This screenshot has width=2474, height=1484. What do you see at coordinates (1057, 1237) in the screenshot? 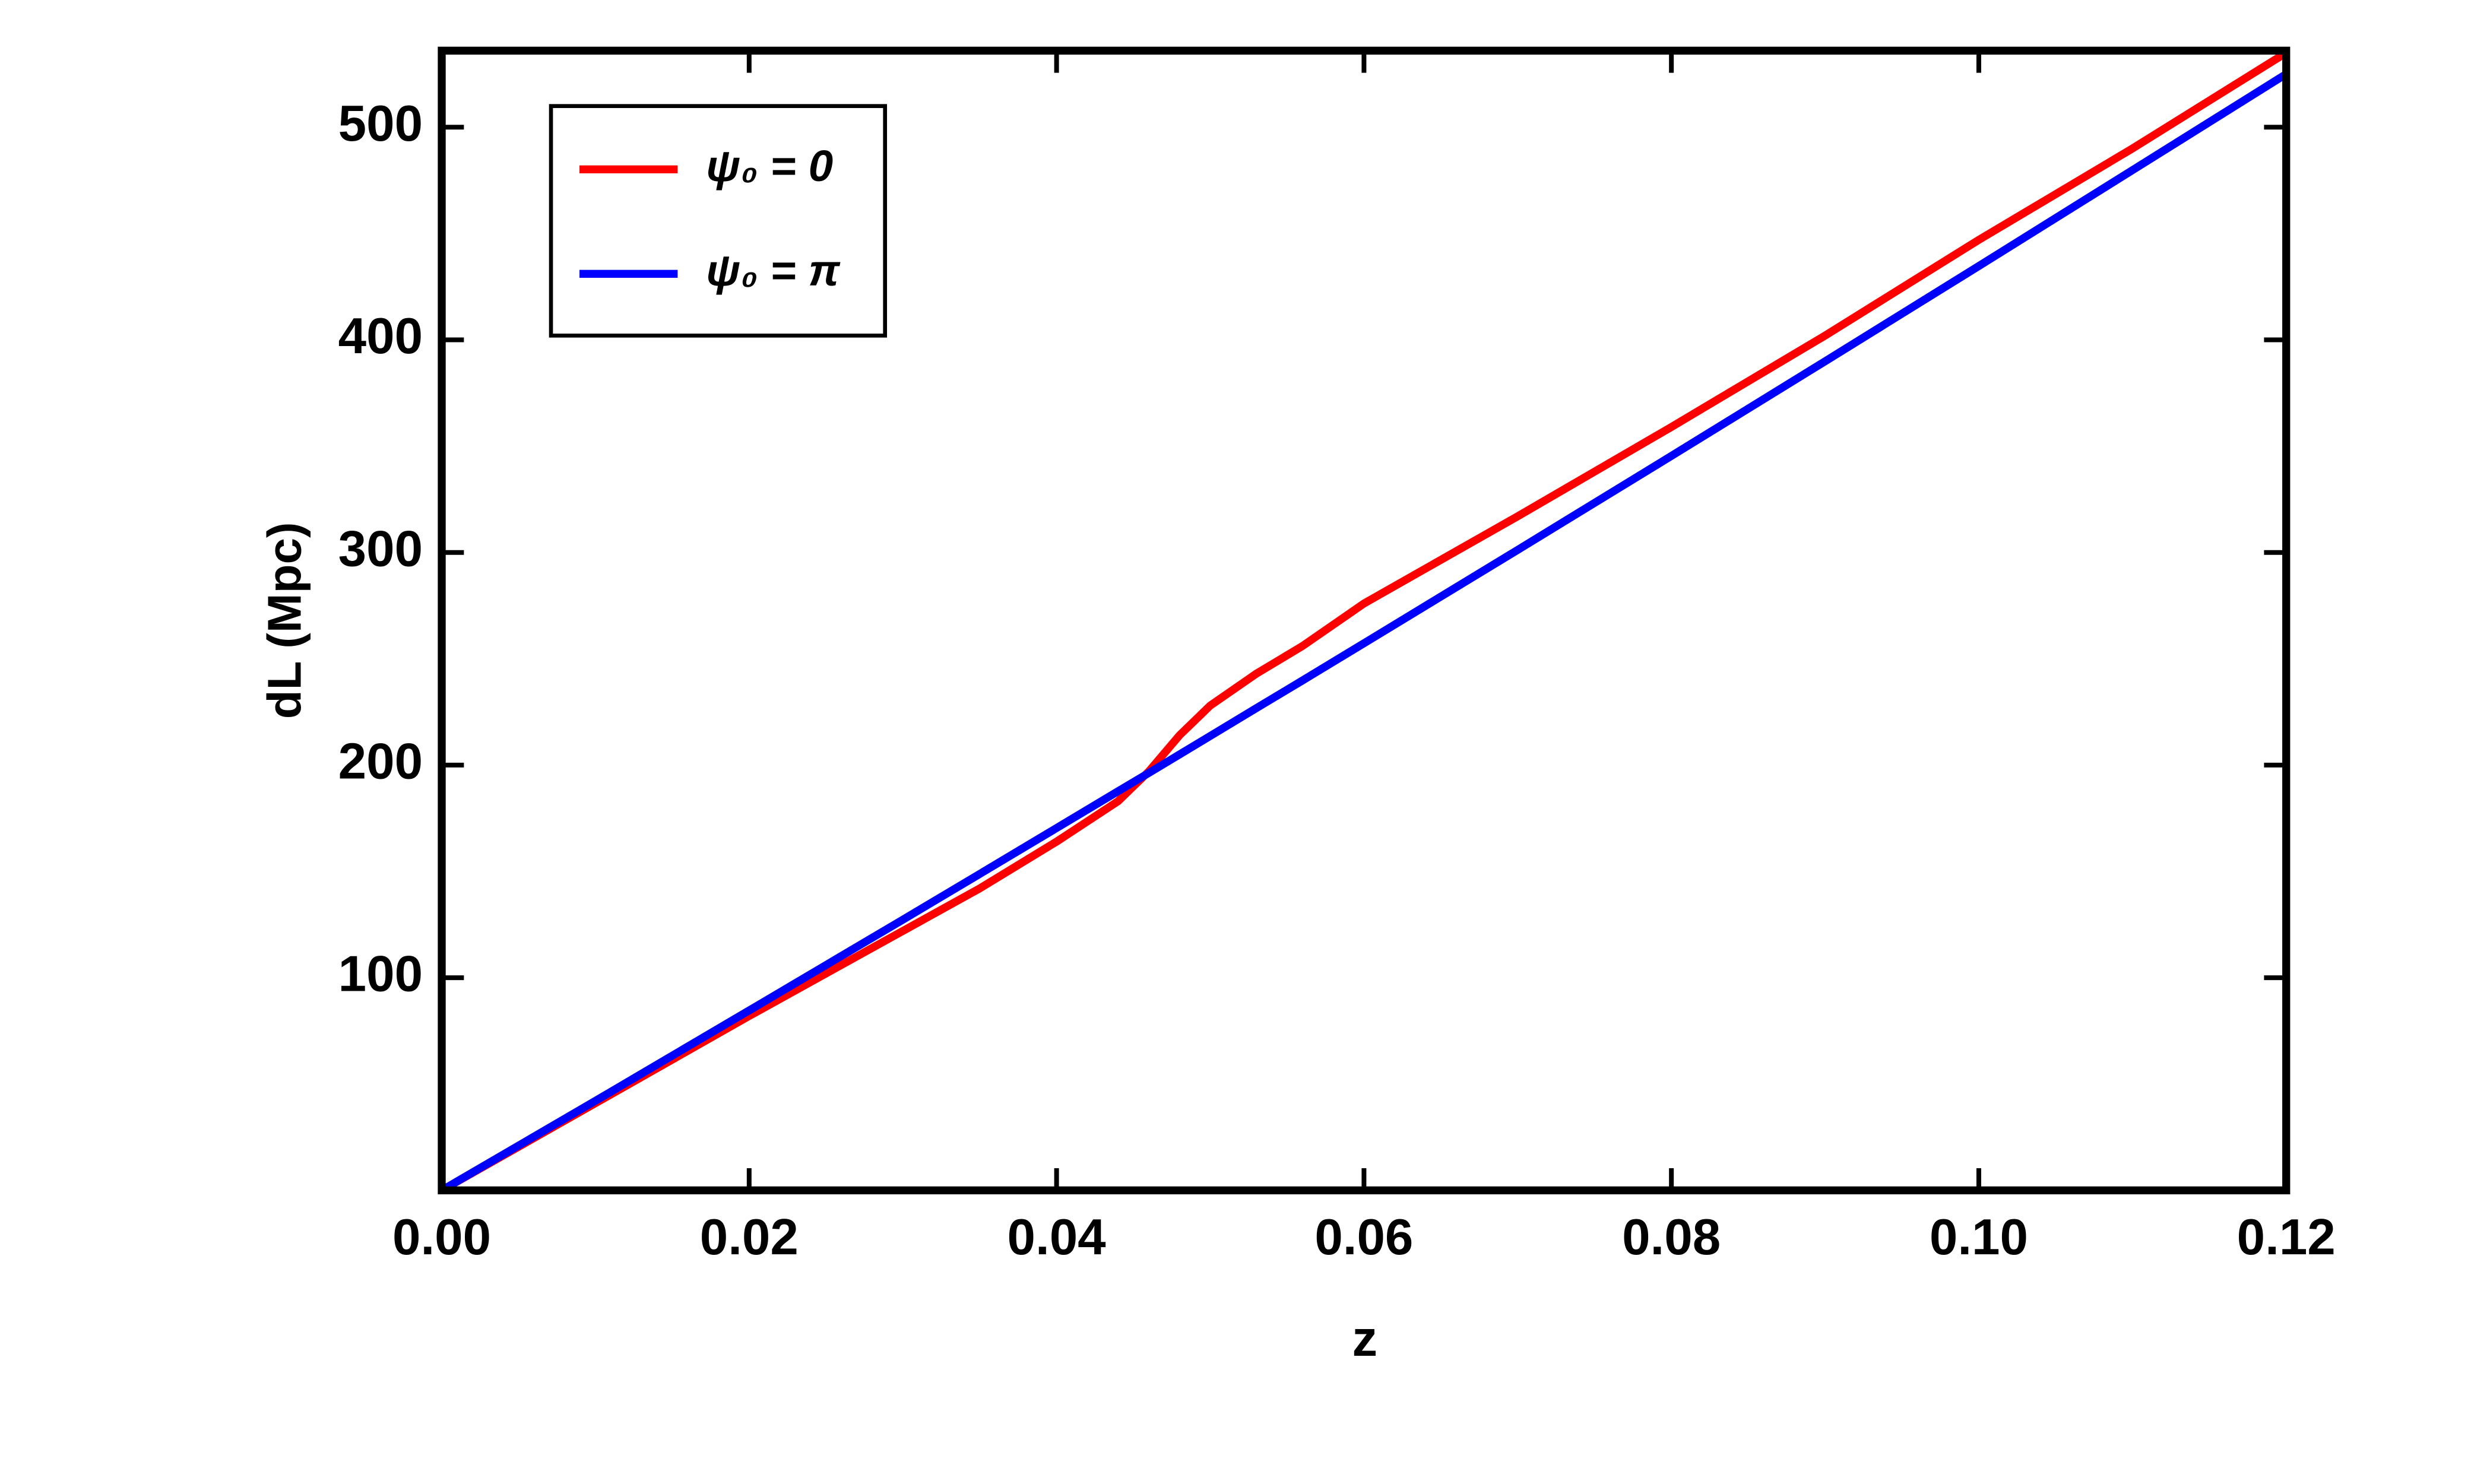
I see `x-tick-label: 0.04` at bounding box center [1057, 1237].